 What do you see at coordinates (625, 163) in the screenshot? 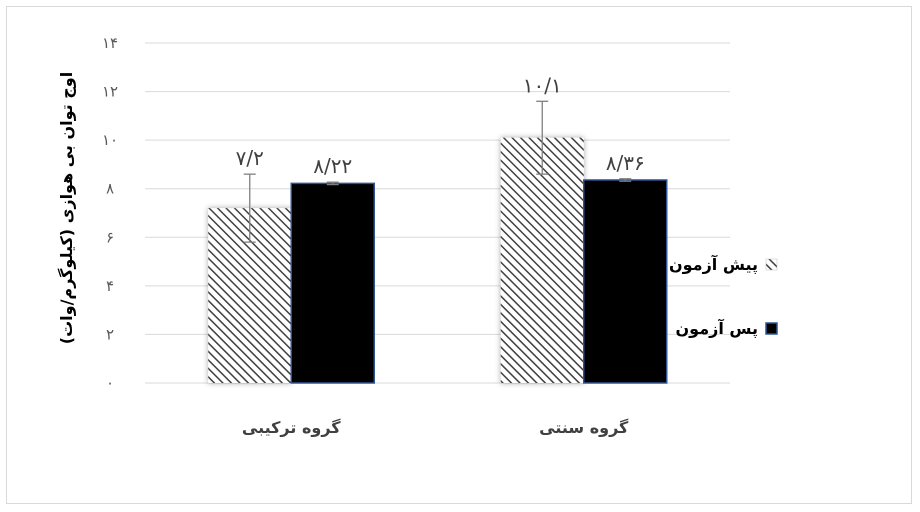
I see `data-label: ۸/۳۶` at bounding box center [625, 163].